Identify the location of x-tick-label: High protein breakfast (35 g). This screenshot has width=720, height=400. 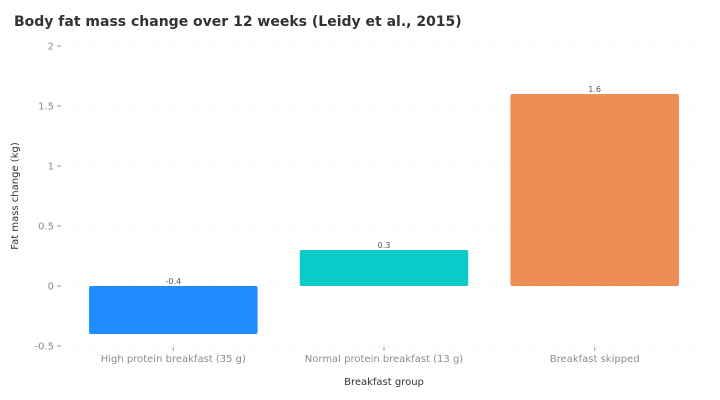
(173, 359).